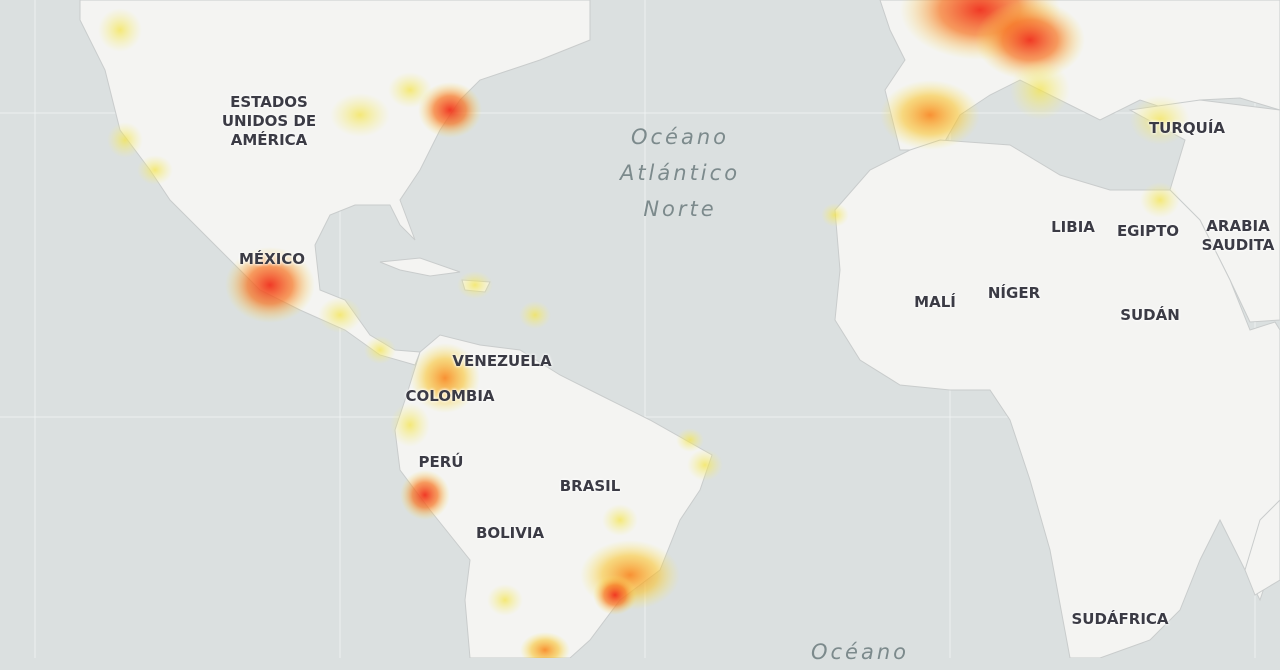 The image size is (1280, 670). Describe the element at coordinates (272, 259) in the screenshot. I see `label-mexico: MÉXICO` at that location.